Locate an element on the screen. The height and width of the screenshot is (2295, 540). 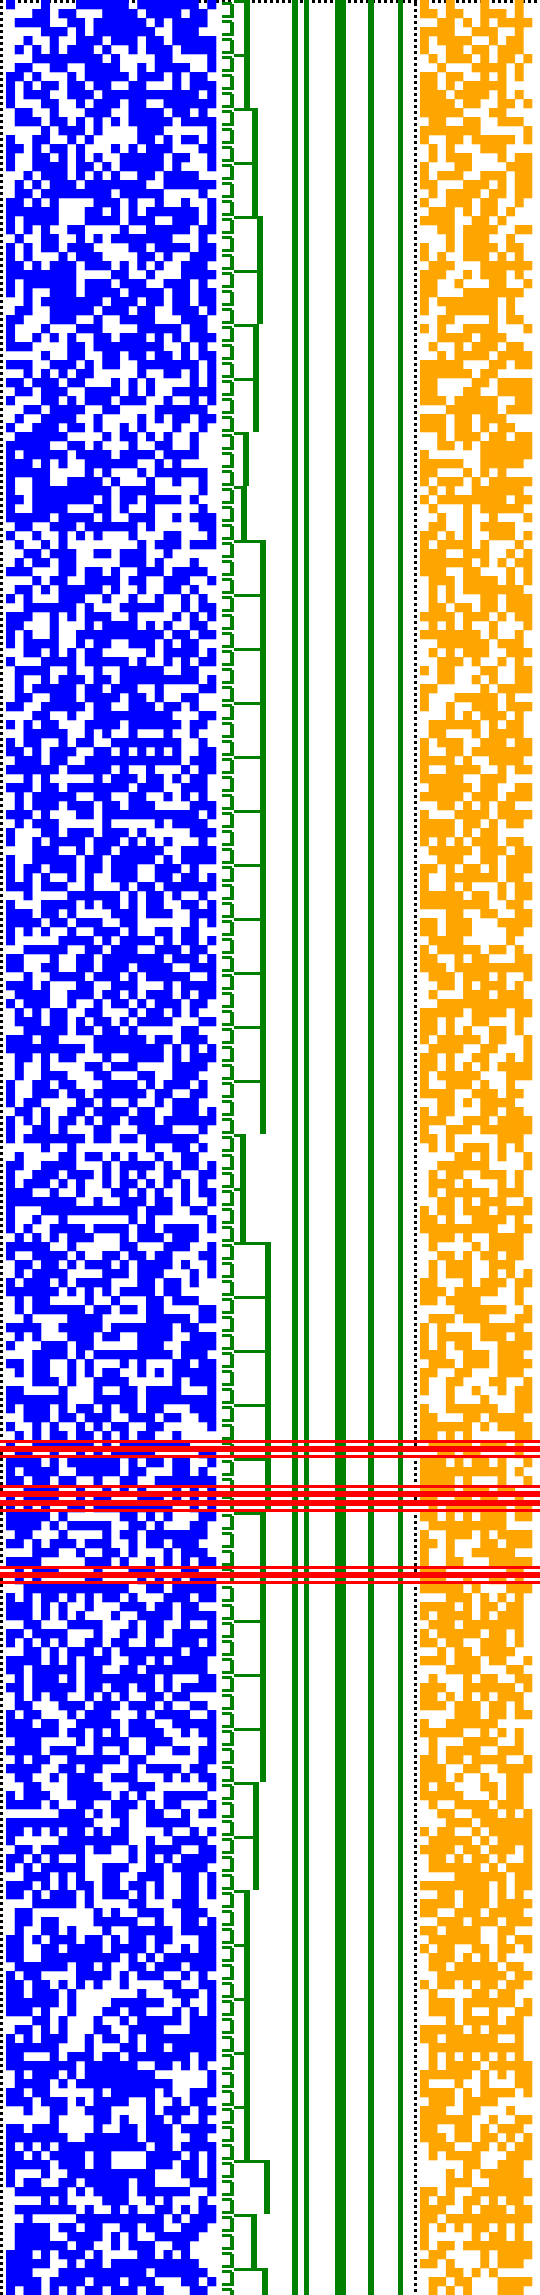
step-connector is located at coordinates (249, 2161).